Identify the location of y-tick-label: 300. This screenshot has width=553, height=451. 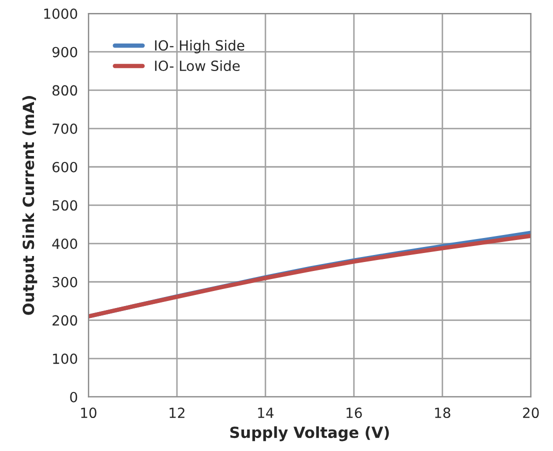
(65, 282).